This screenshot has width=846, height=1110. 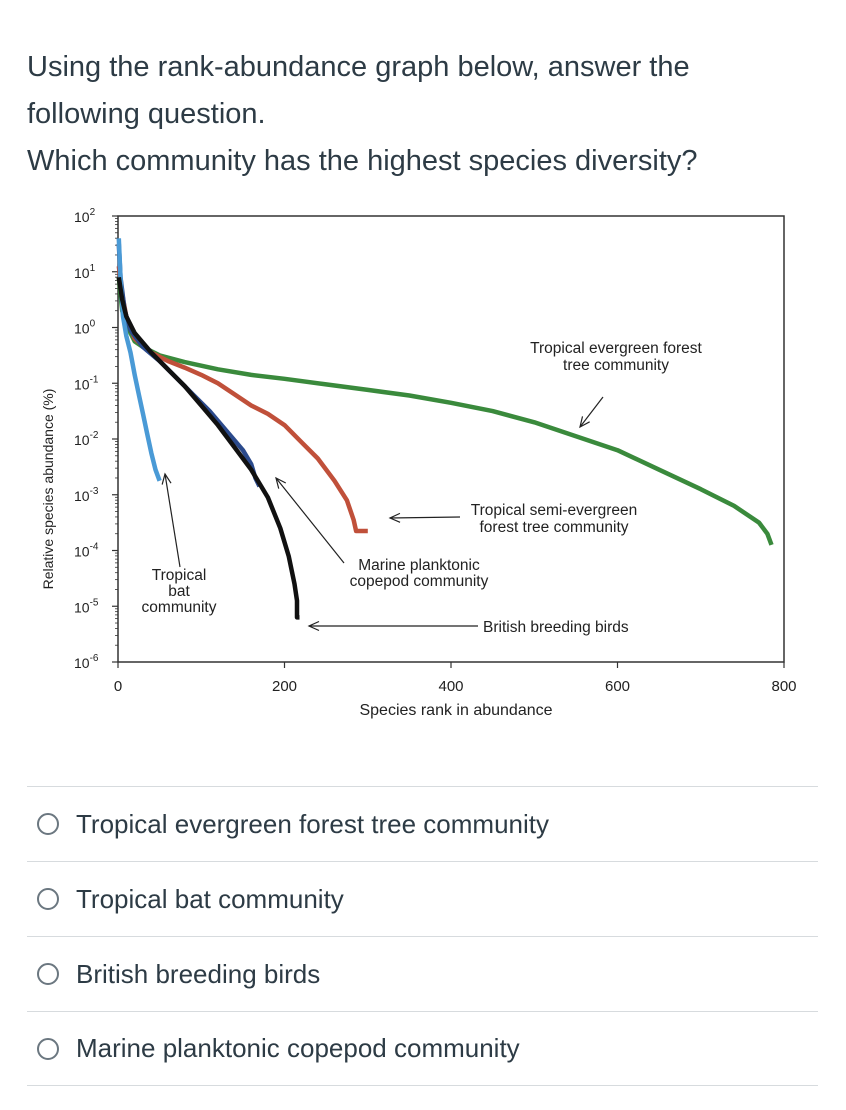 What do you see at coordinates (94, 491) in the screenshot?
I see `y-tick-exponent: -3` at bounding box center [94, 491].